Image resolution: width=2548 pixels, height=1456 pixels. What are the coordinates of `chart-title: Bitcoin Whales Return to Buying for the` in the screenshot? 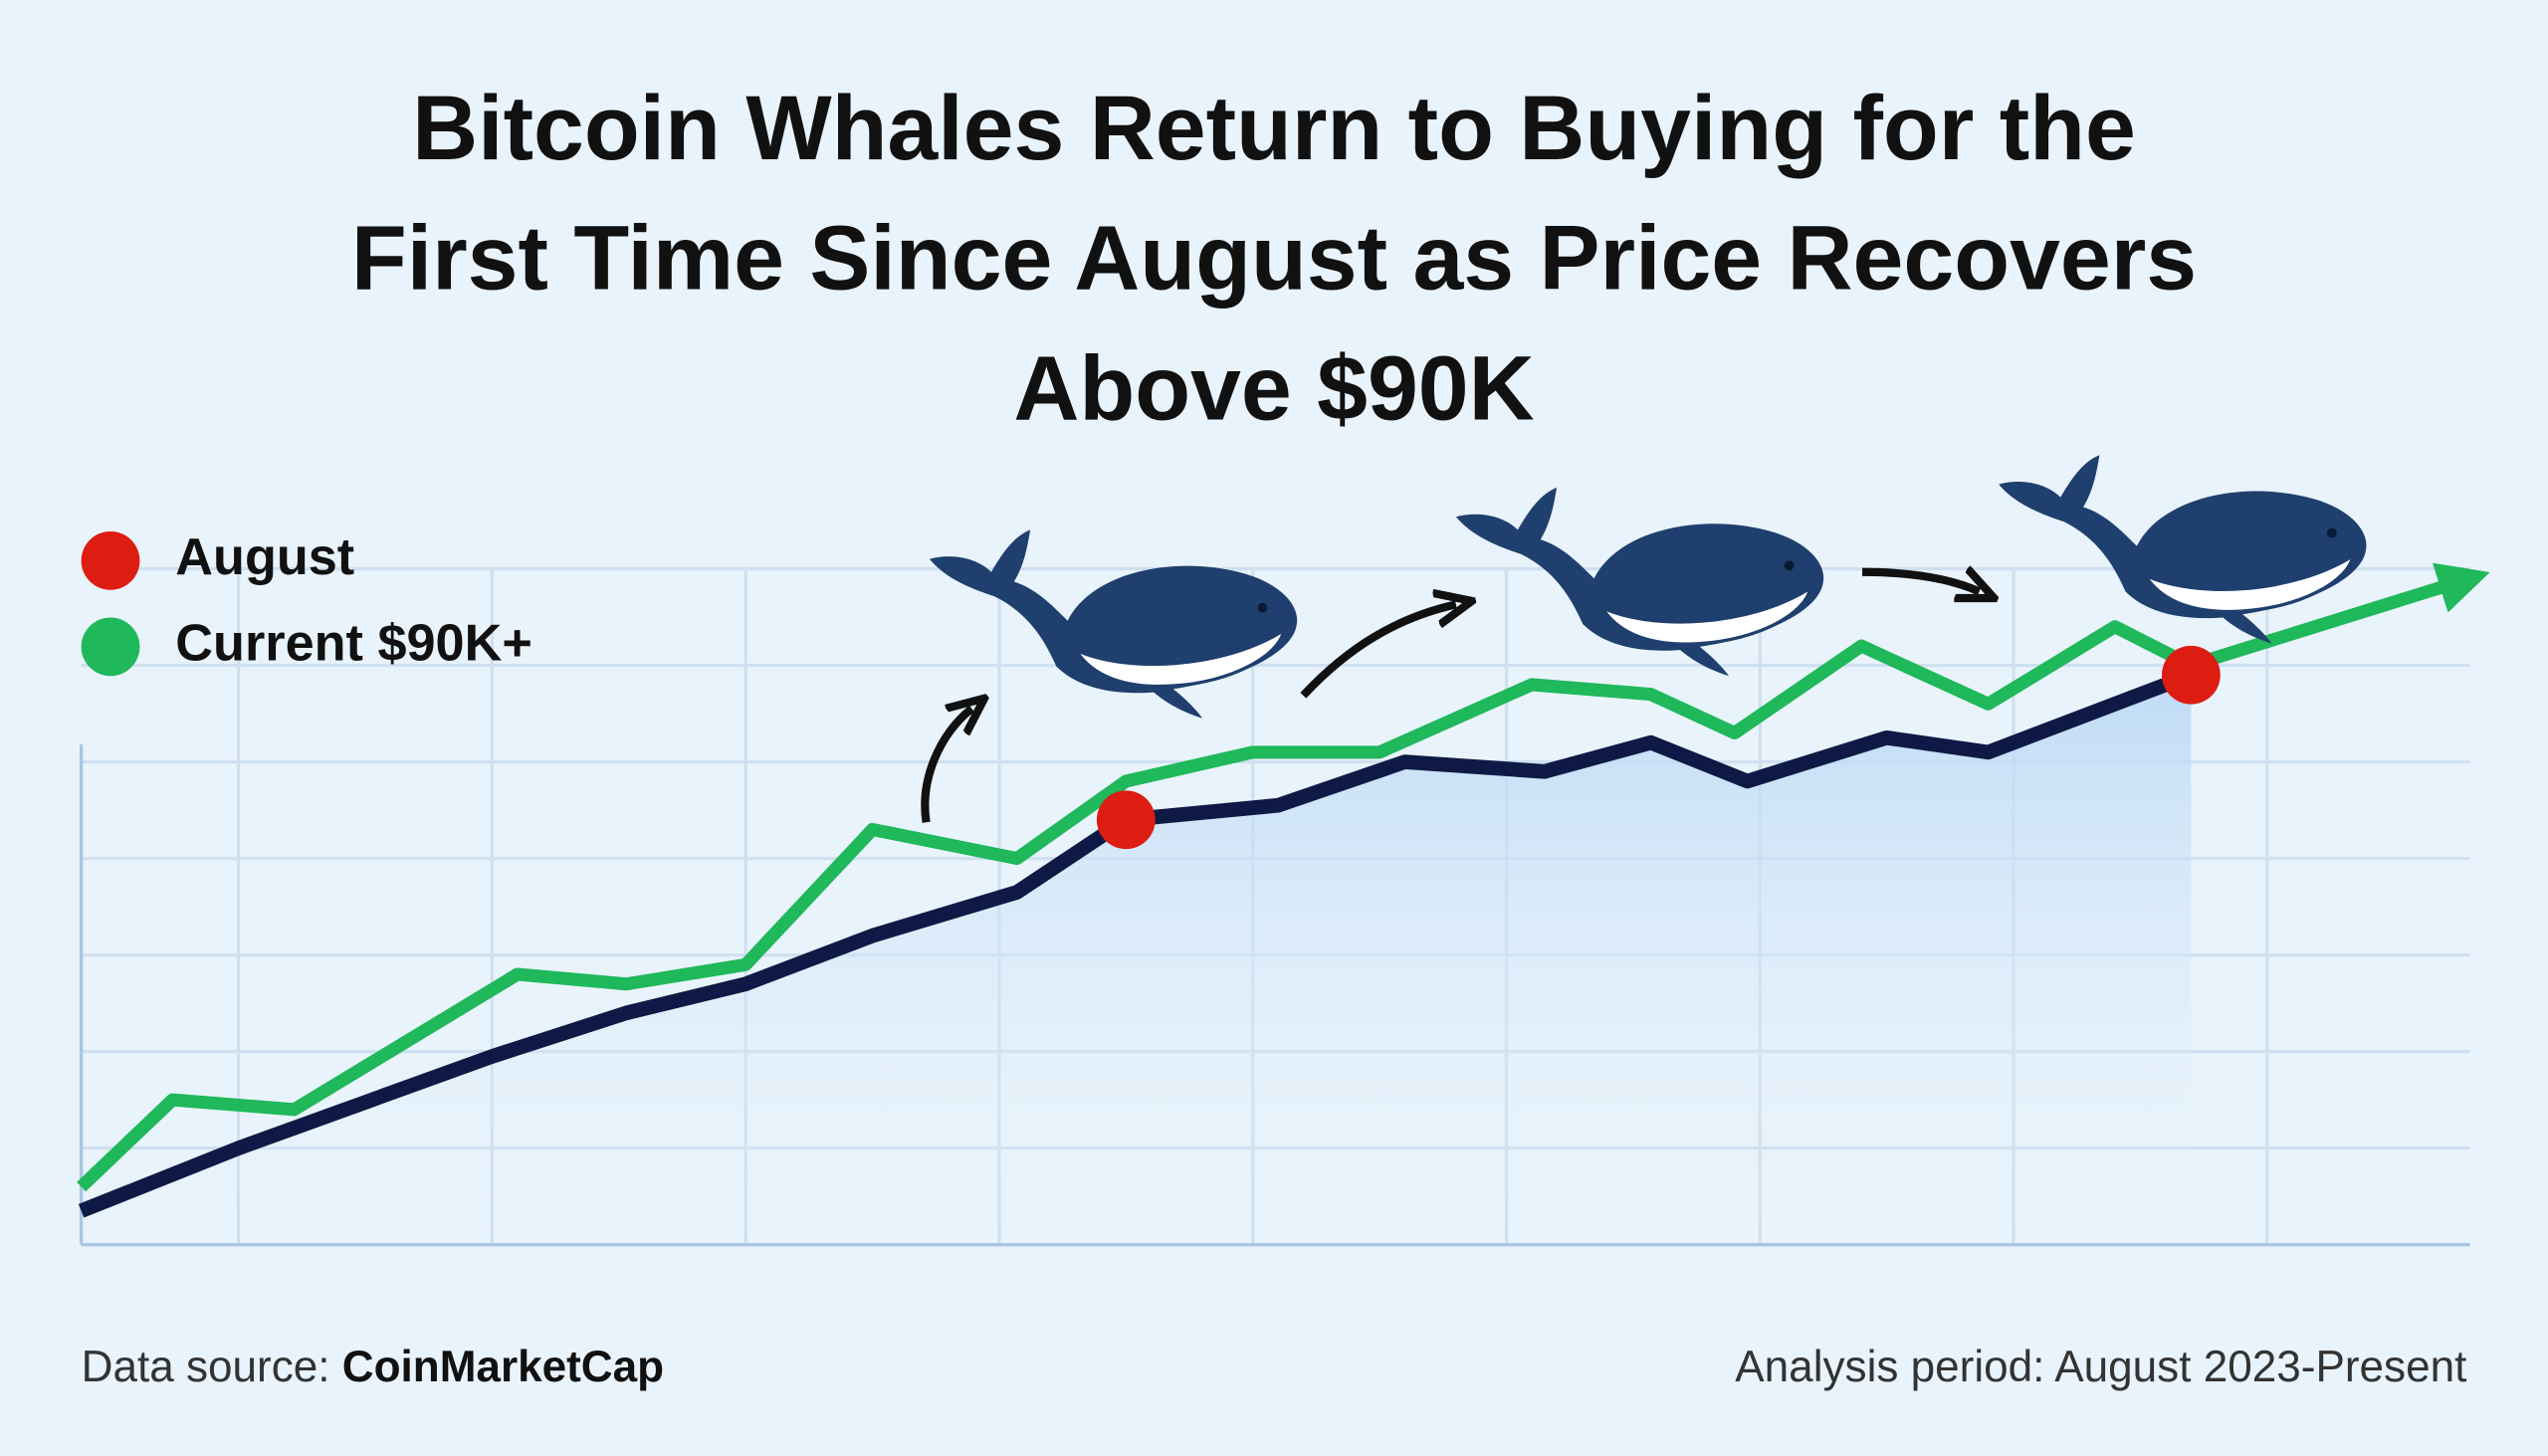 It's located at (1274, 128).